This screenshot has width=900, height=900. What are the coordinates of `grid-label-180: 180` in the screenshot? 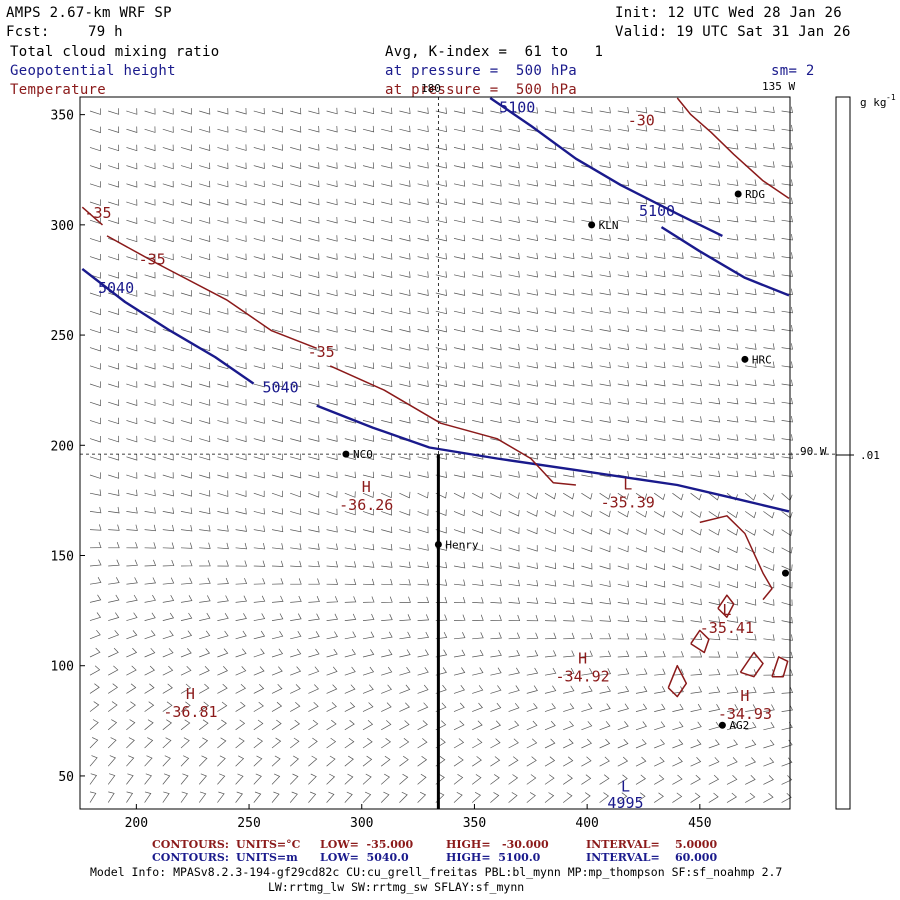 It's located at (431, 88).